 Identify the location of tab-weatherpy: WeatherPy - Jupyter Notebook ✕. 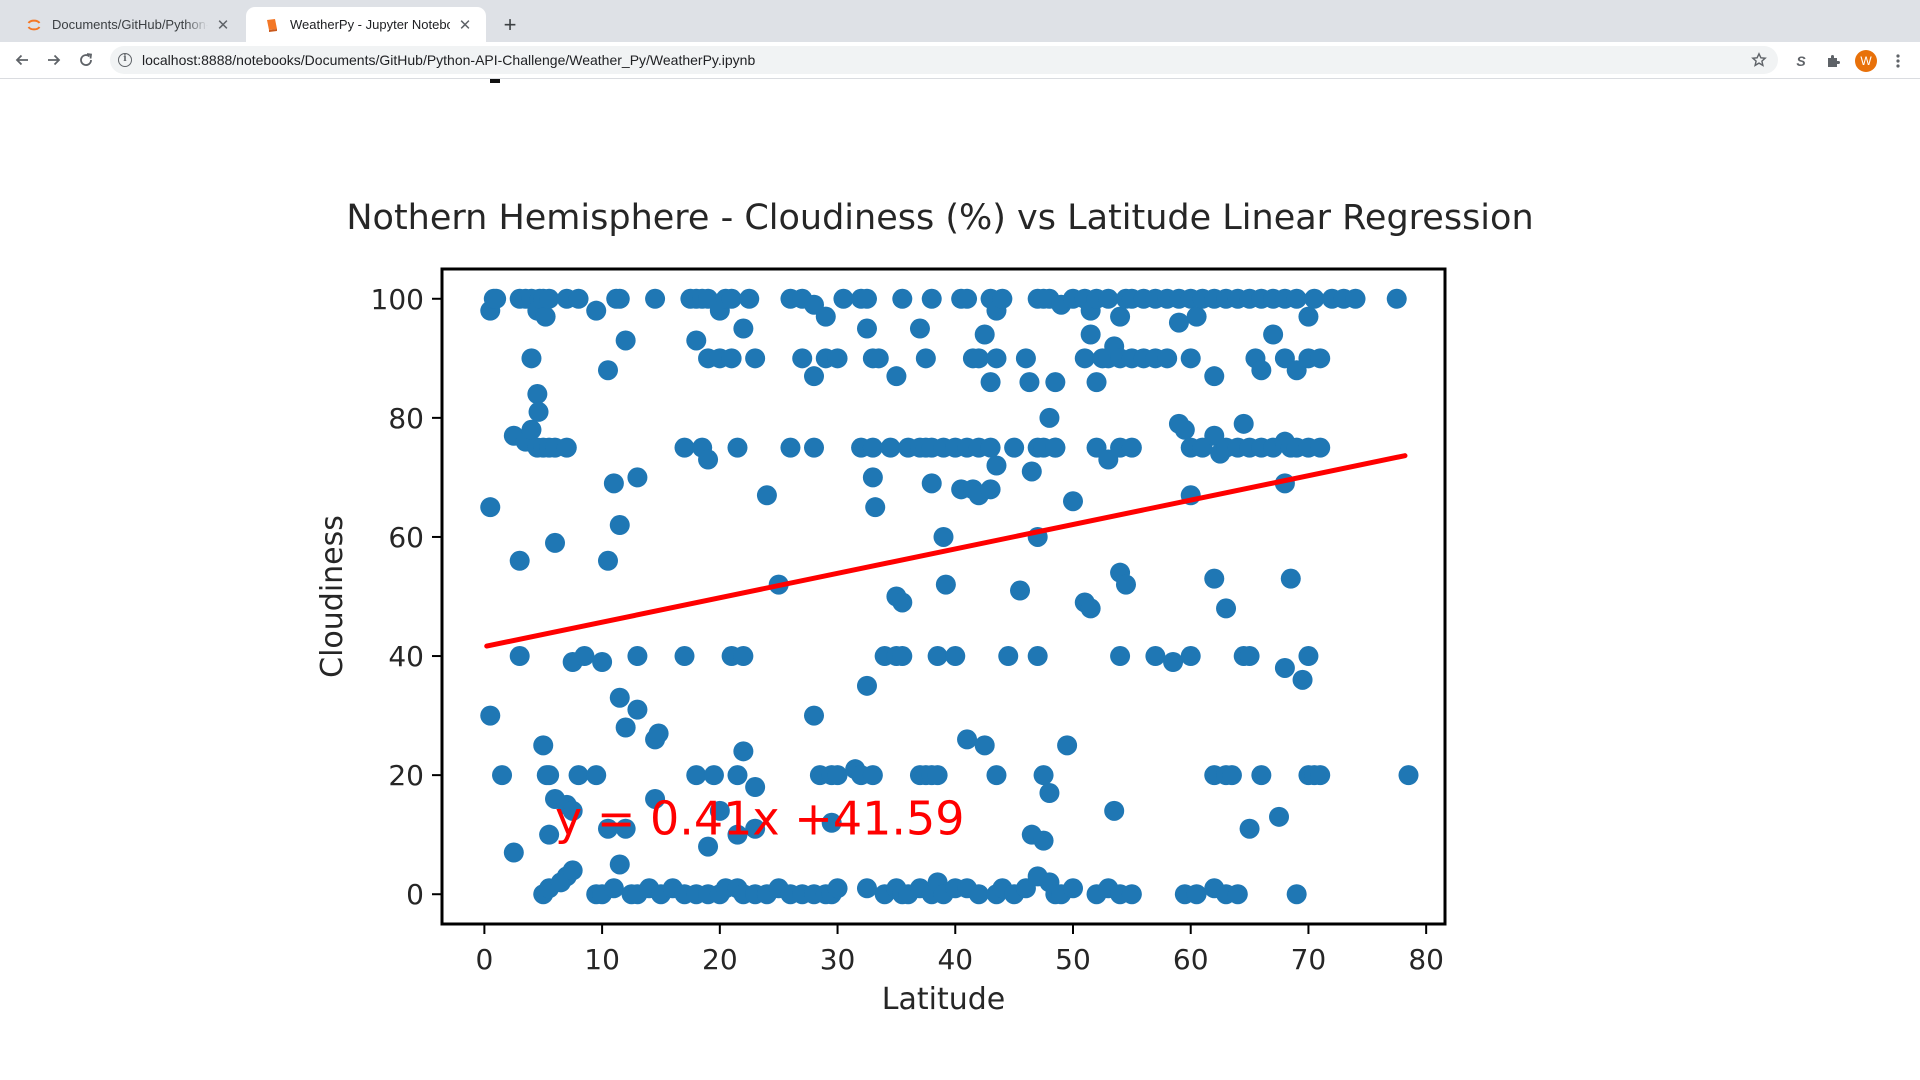
(366, 24).